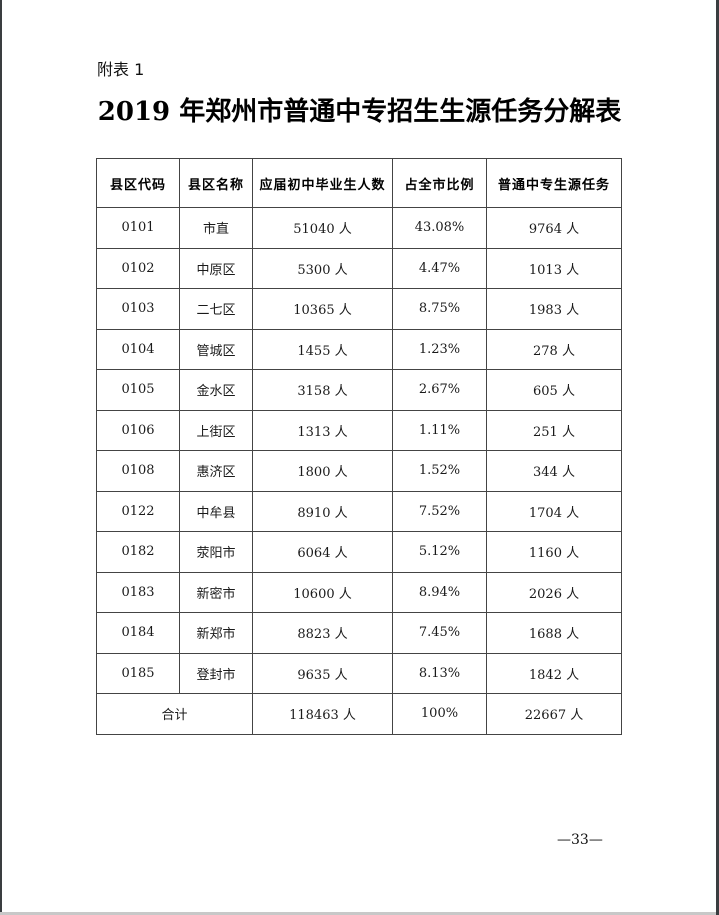 This screenshot has height=915, width=719. What do you see at coordinates (554, 309) in the screenshot?
I see `cell-task: 1983 人` at bounding box center [554, 309].